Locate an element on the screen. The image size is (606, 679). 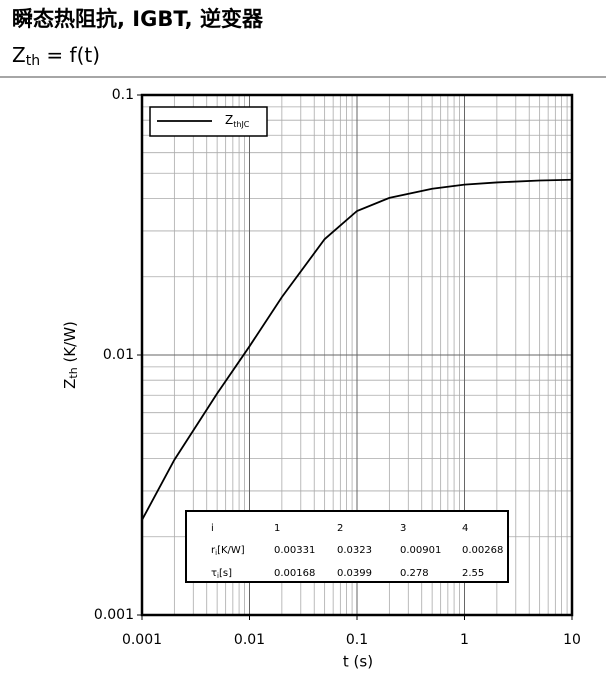
chart-title: 瞬态热阻抗, IGBT, 逆变器 is located at coordinates (138, 19).